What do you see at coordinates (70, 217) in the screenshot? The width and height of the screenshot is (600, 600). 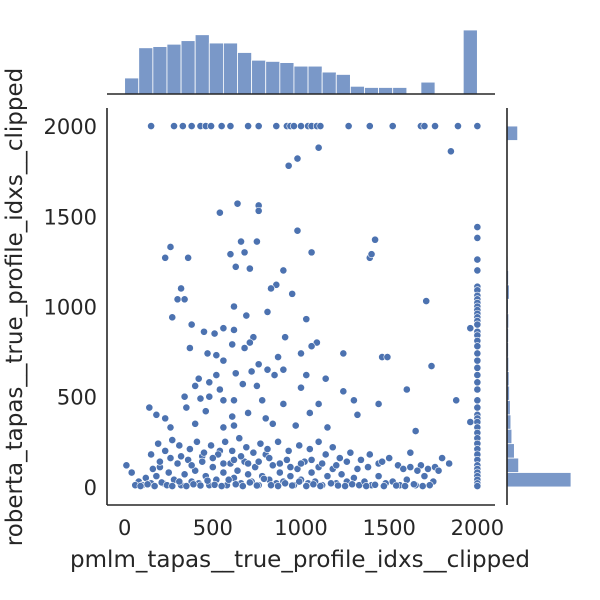 I see `y-tick-label: 1500` at bounding box center [70, 217].